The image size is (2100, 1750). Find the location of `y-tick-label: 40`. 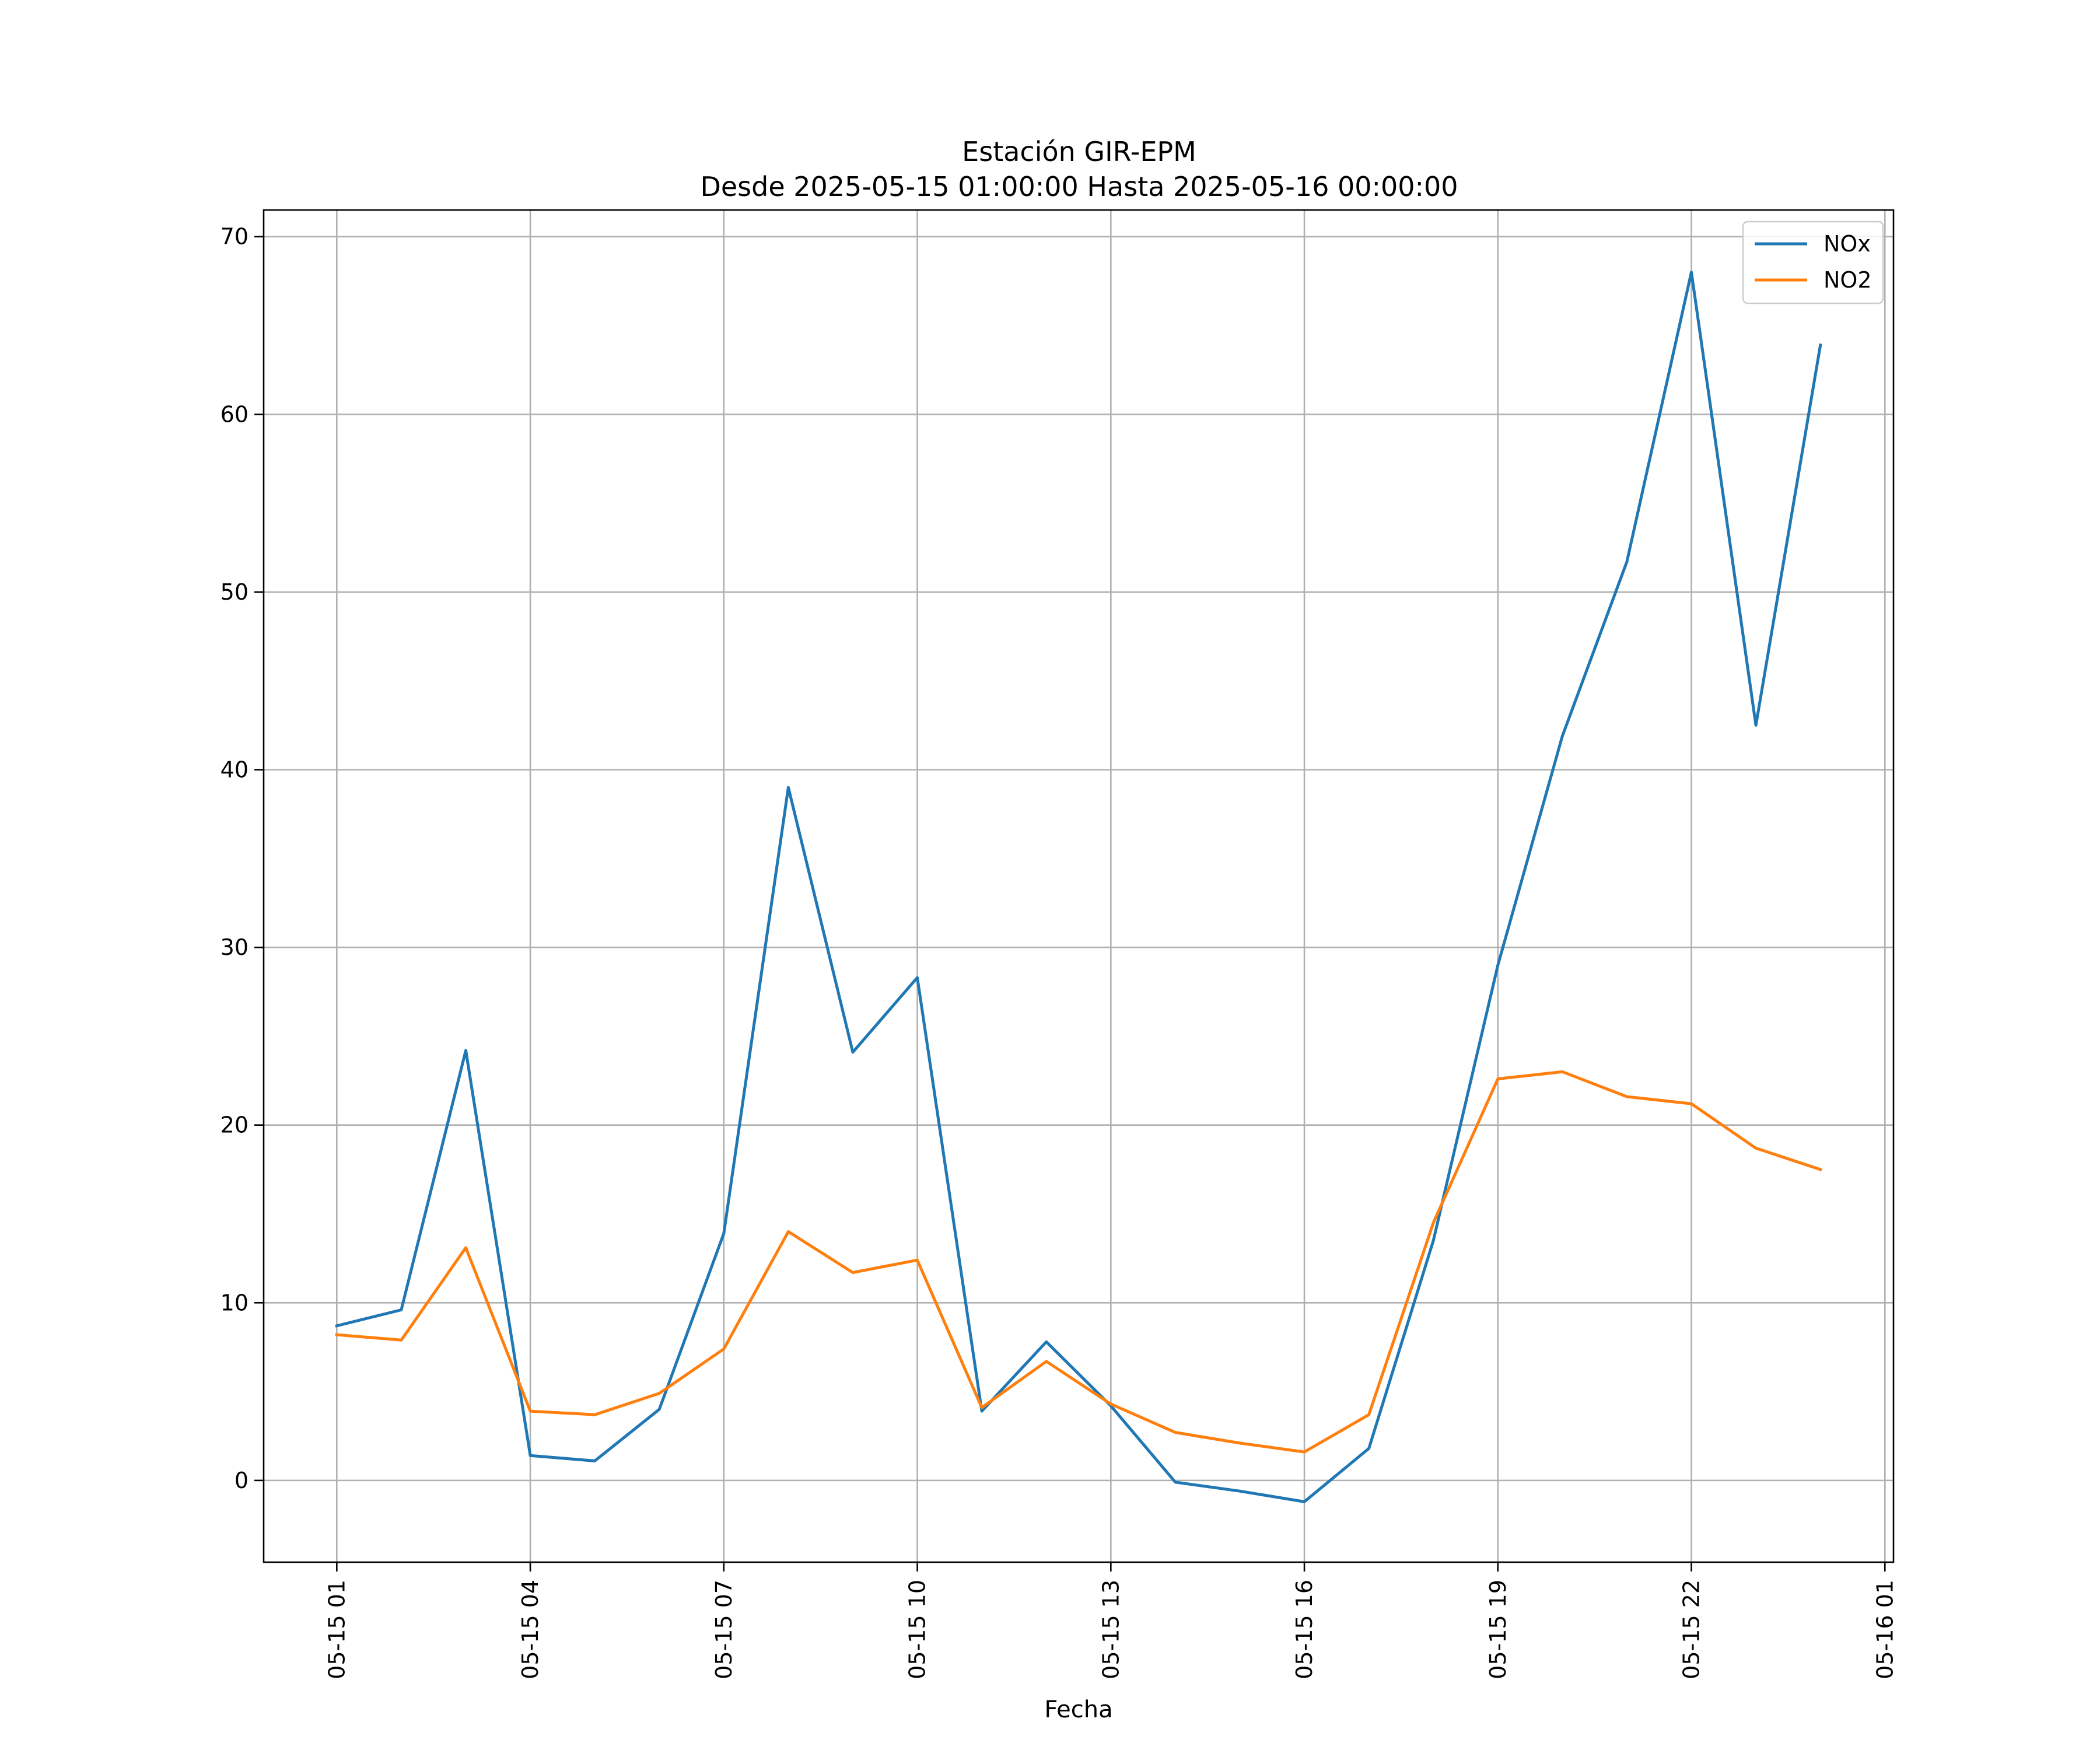

y-tick-label: 40 is located at coordinates (235, 769).